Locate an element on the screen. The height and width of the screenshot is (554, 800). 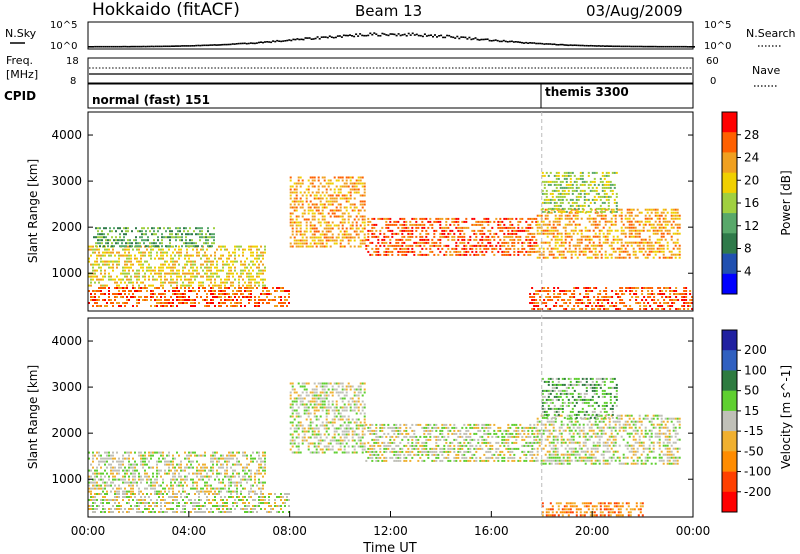
colorbar-tick-label: 16 is located at coordinates (751, 203).